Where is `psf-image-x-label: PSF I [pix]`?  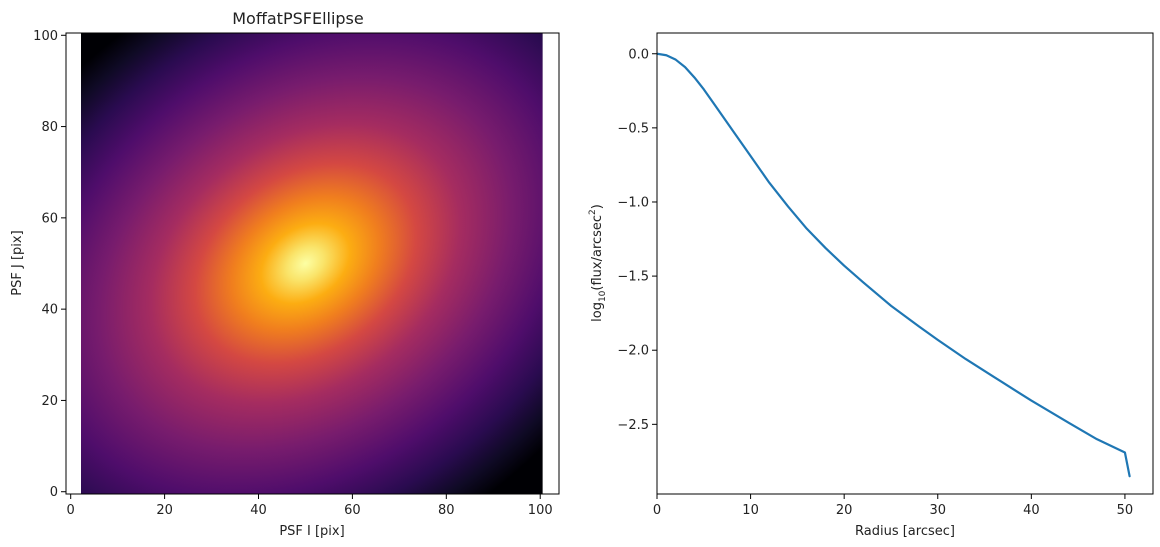
psf-image-x-label: PSF I [pix] is located at coordinates (311, 531).